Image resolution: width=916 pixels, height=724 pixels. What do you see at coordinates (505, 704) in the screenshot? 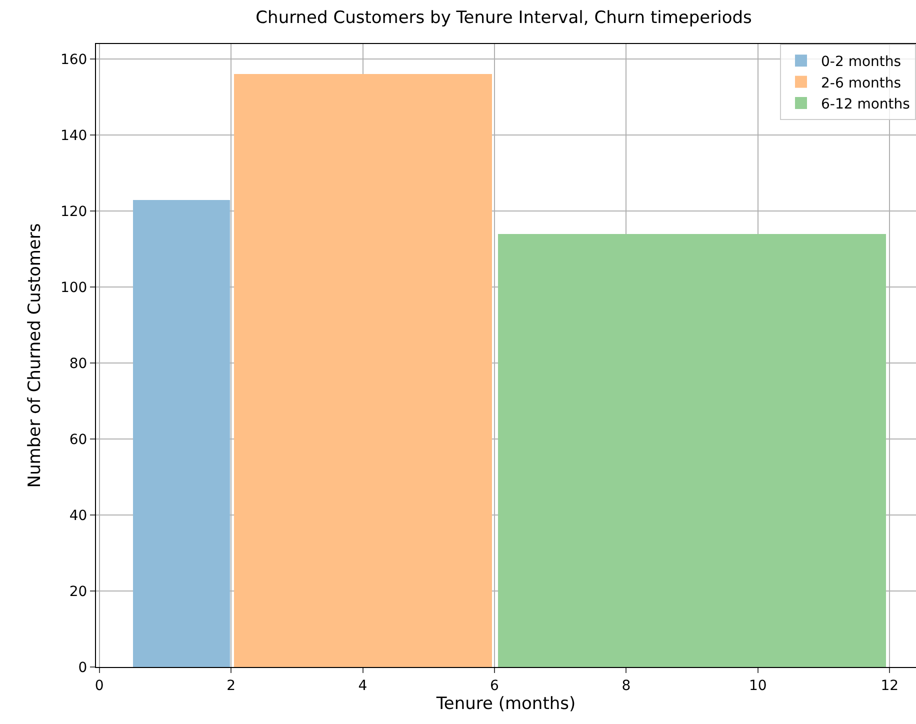
I see `x-axis-title: Tenure (months)` at bounding box center [505, 704].